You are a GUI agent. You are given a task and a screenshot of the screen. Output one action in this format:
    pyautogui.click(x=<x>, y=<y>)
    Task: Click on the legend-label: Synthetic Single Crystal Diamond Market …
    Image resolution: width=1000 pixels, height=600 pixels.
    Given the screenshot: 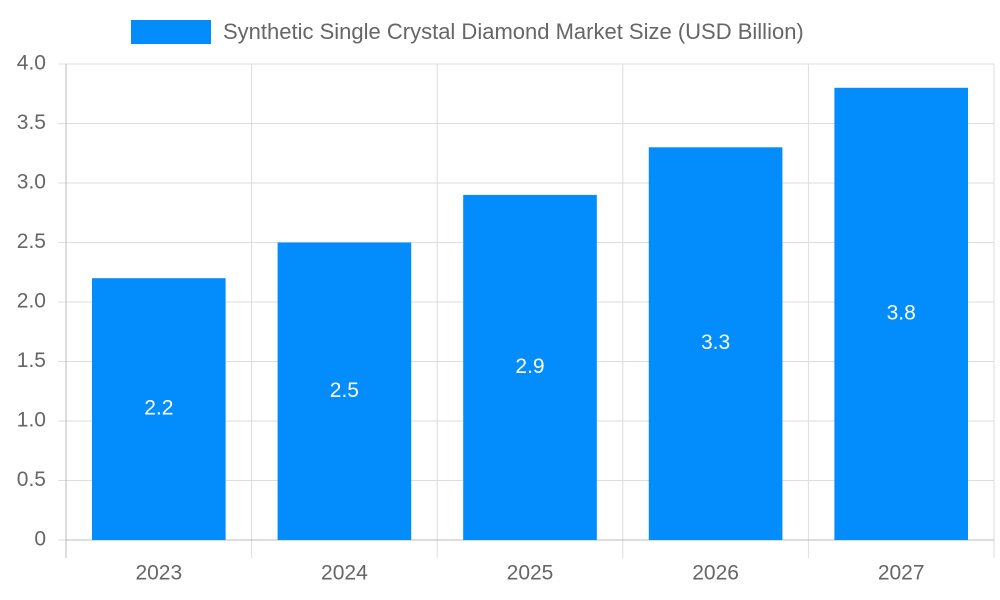 What is the action you would take?
    pyautogui.click(x=513, y=31)
    